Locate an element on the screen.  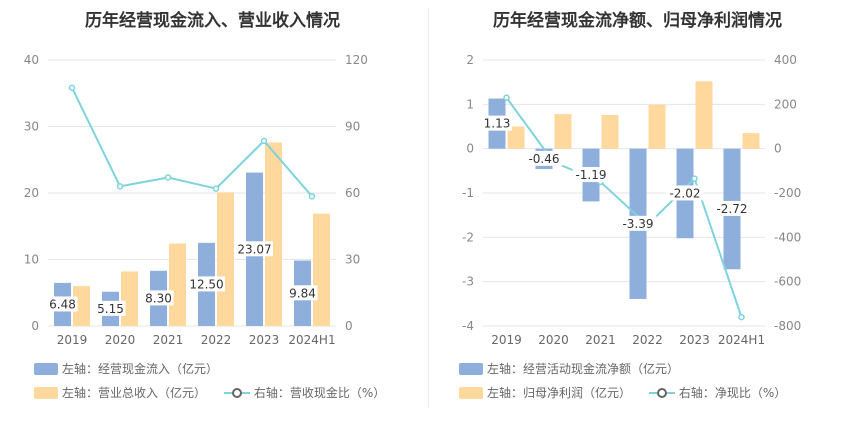
legend-row-2: 左轴：营业总收入（亿元） 右轴：营收现金比（%） is located at coordinates (216, 392).